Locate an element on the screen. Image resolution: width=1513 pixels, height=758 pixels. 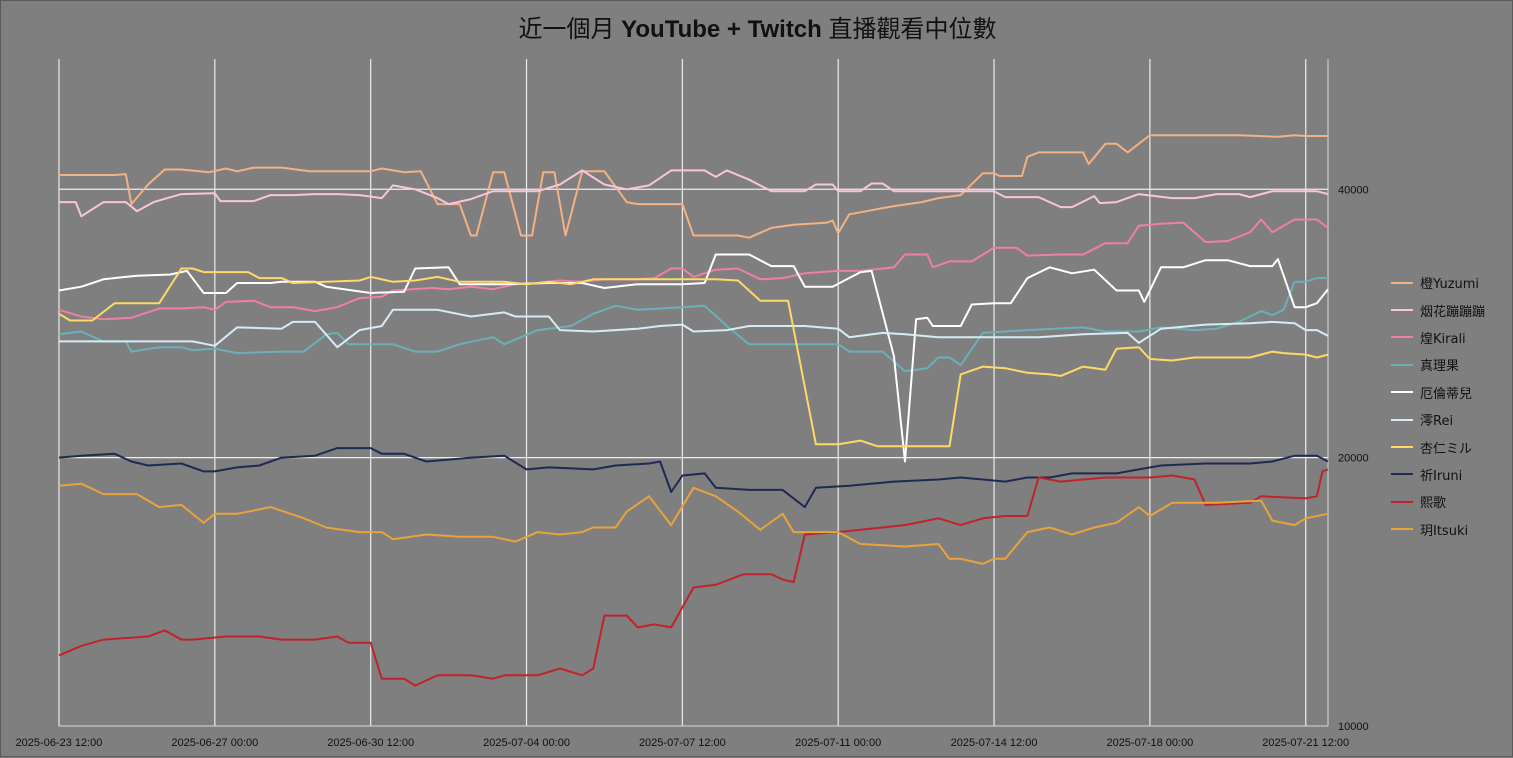
legend-item: 煌Kirali is located at coordinates (1438, 337).